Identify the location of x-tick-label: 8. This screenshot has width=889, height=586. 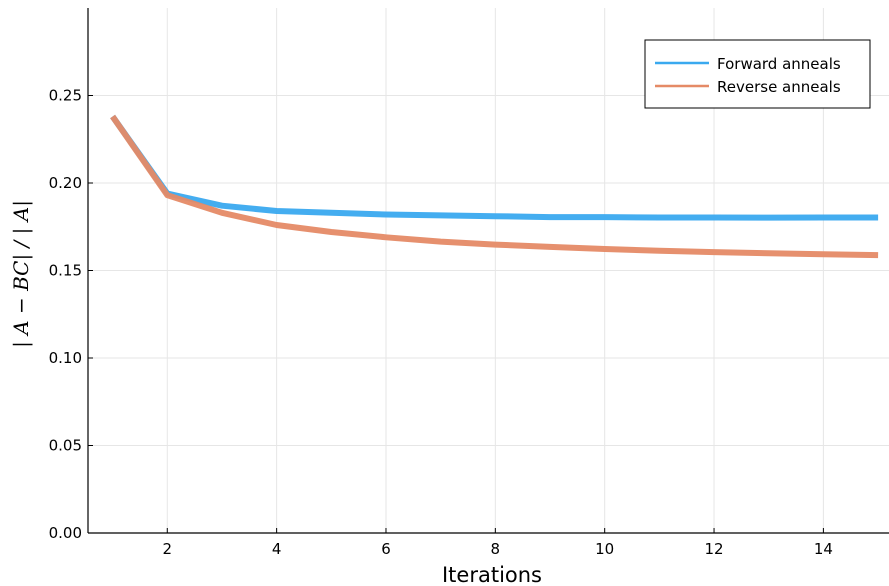
(496, 549).